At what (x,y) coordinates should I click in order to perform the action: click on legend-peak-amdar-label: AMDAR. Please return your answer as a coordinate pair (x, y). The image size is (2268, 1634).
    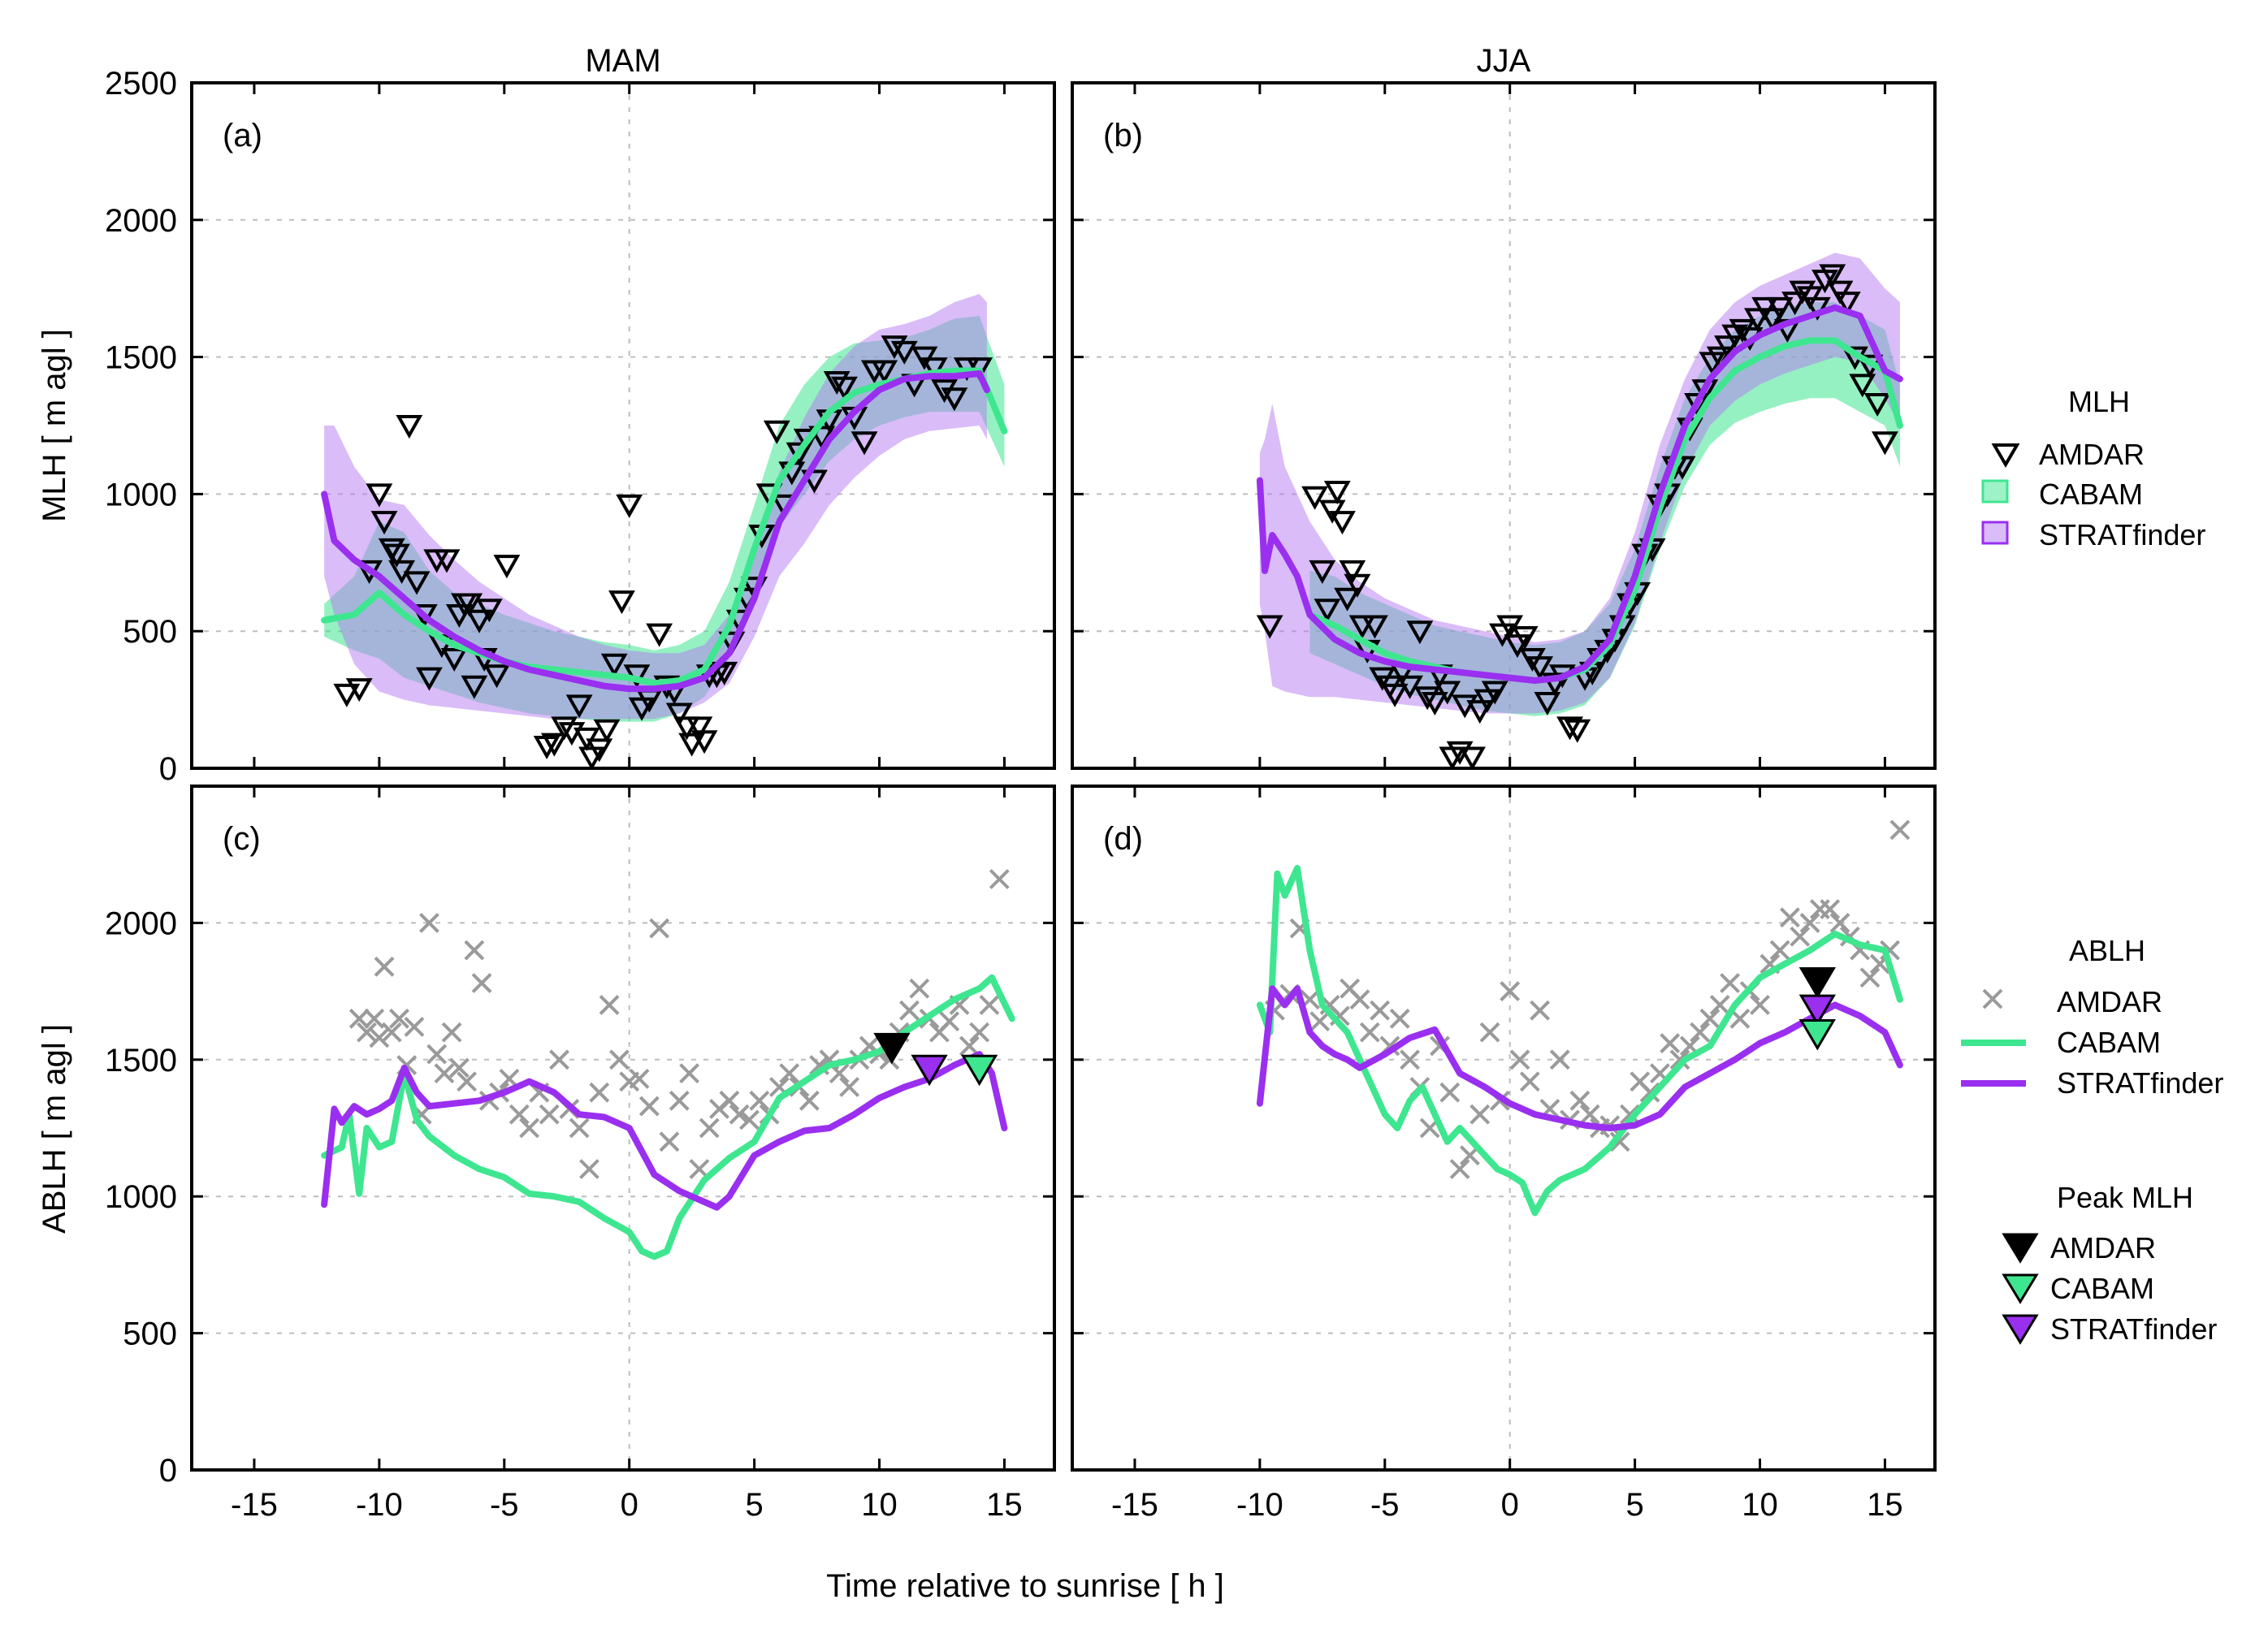
    Looking at the image, I should click on (2103, 1247).